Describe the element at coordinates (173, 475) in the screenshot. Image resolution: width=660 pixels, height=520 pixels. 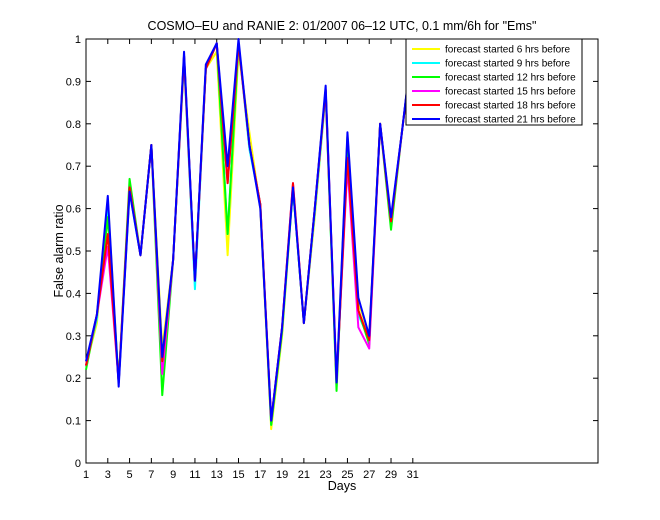
I see `x-tick-label: 9` at that location.